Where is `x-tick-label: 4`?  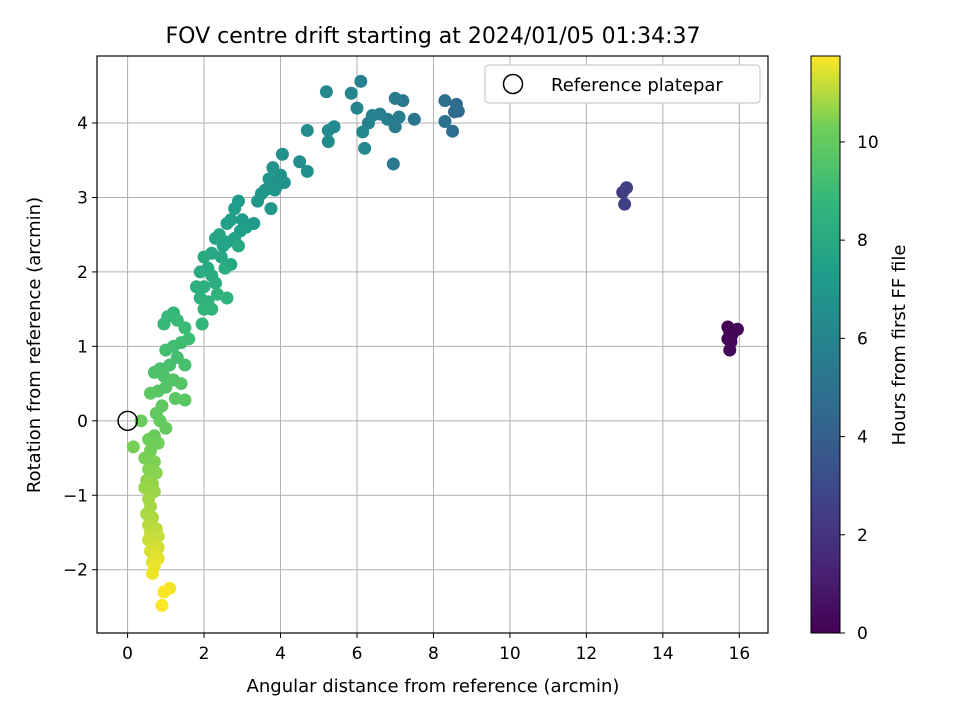 x-tick-label: 4 is located at coordinates (280, 654).